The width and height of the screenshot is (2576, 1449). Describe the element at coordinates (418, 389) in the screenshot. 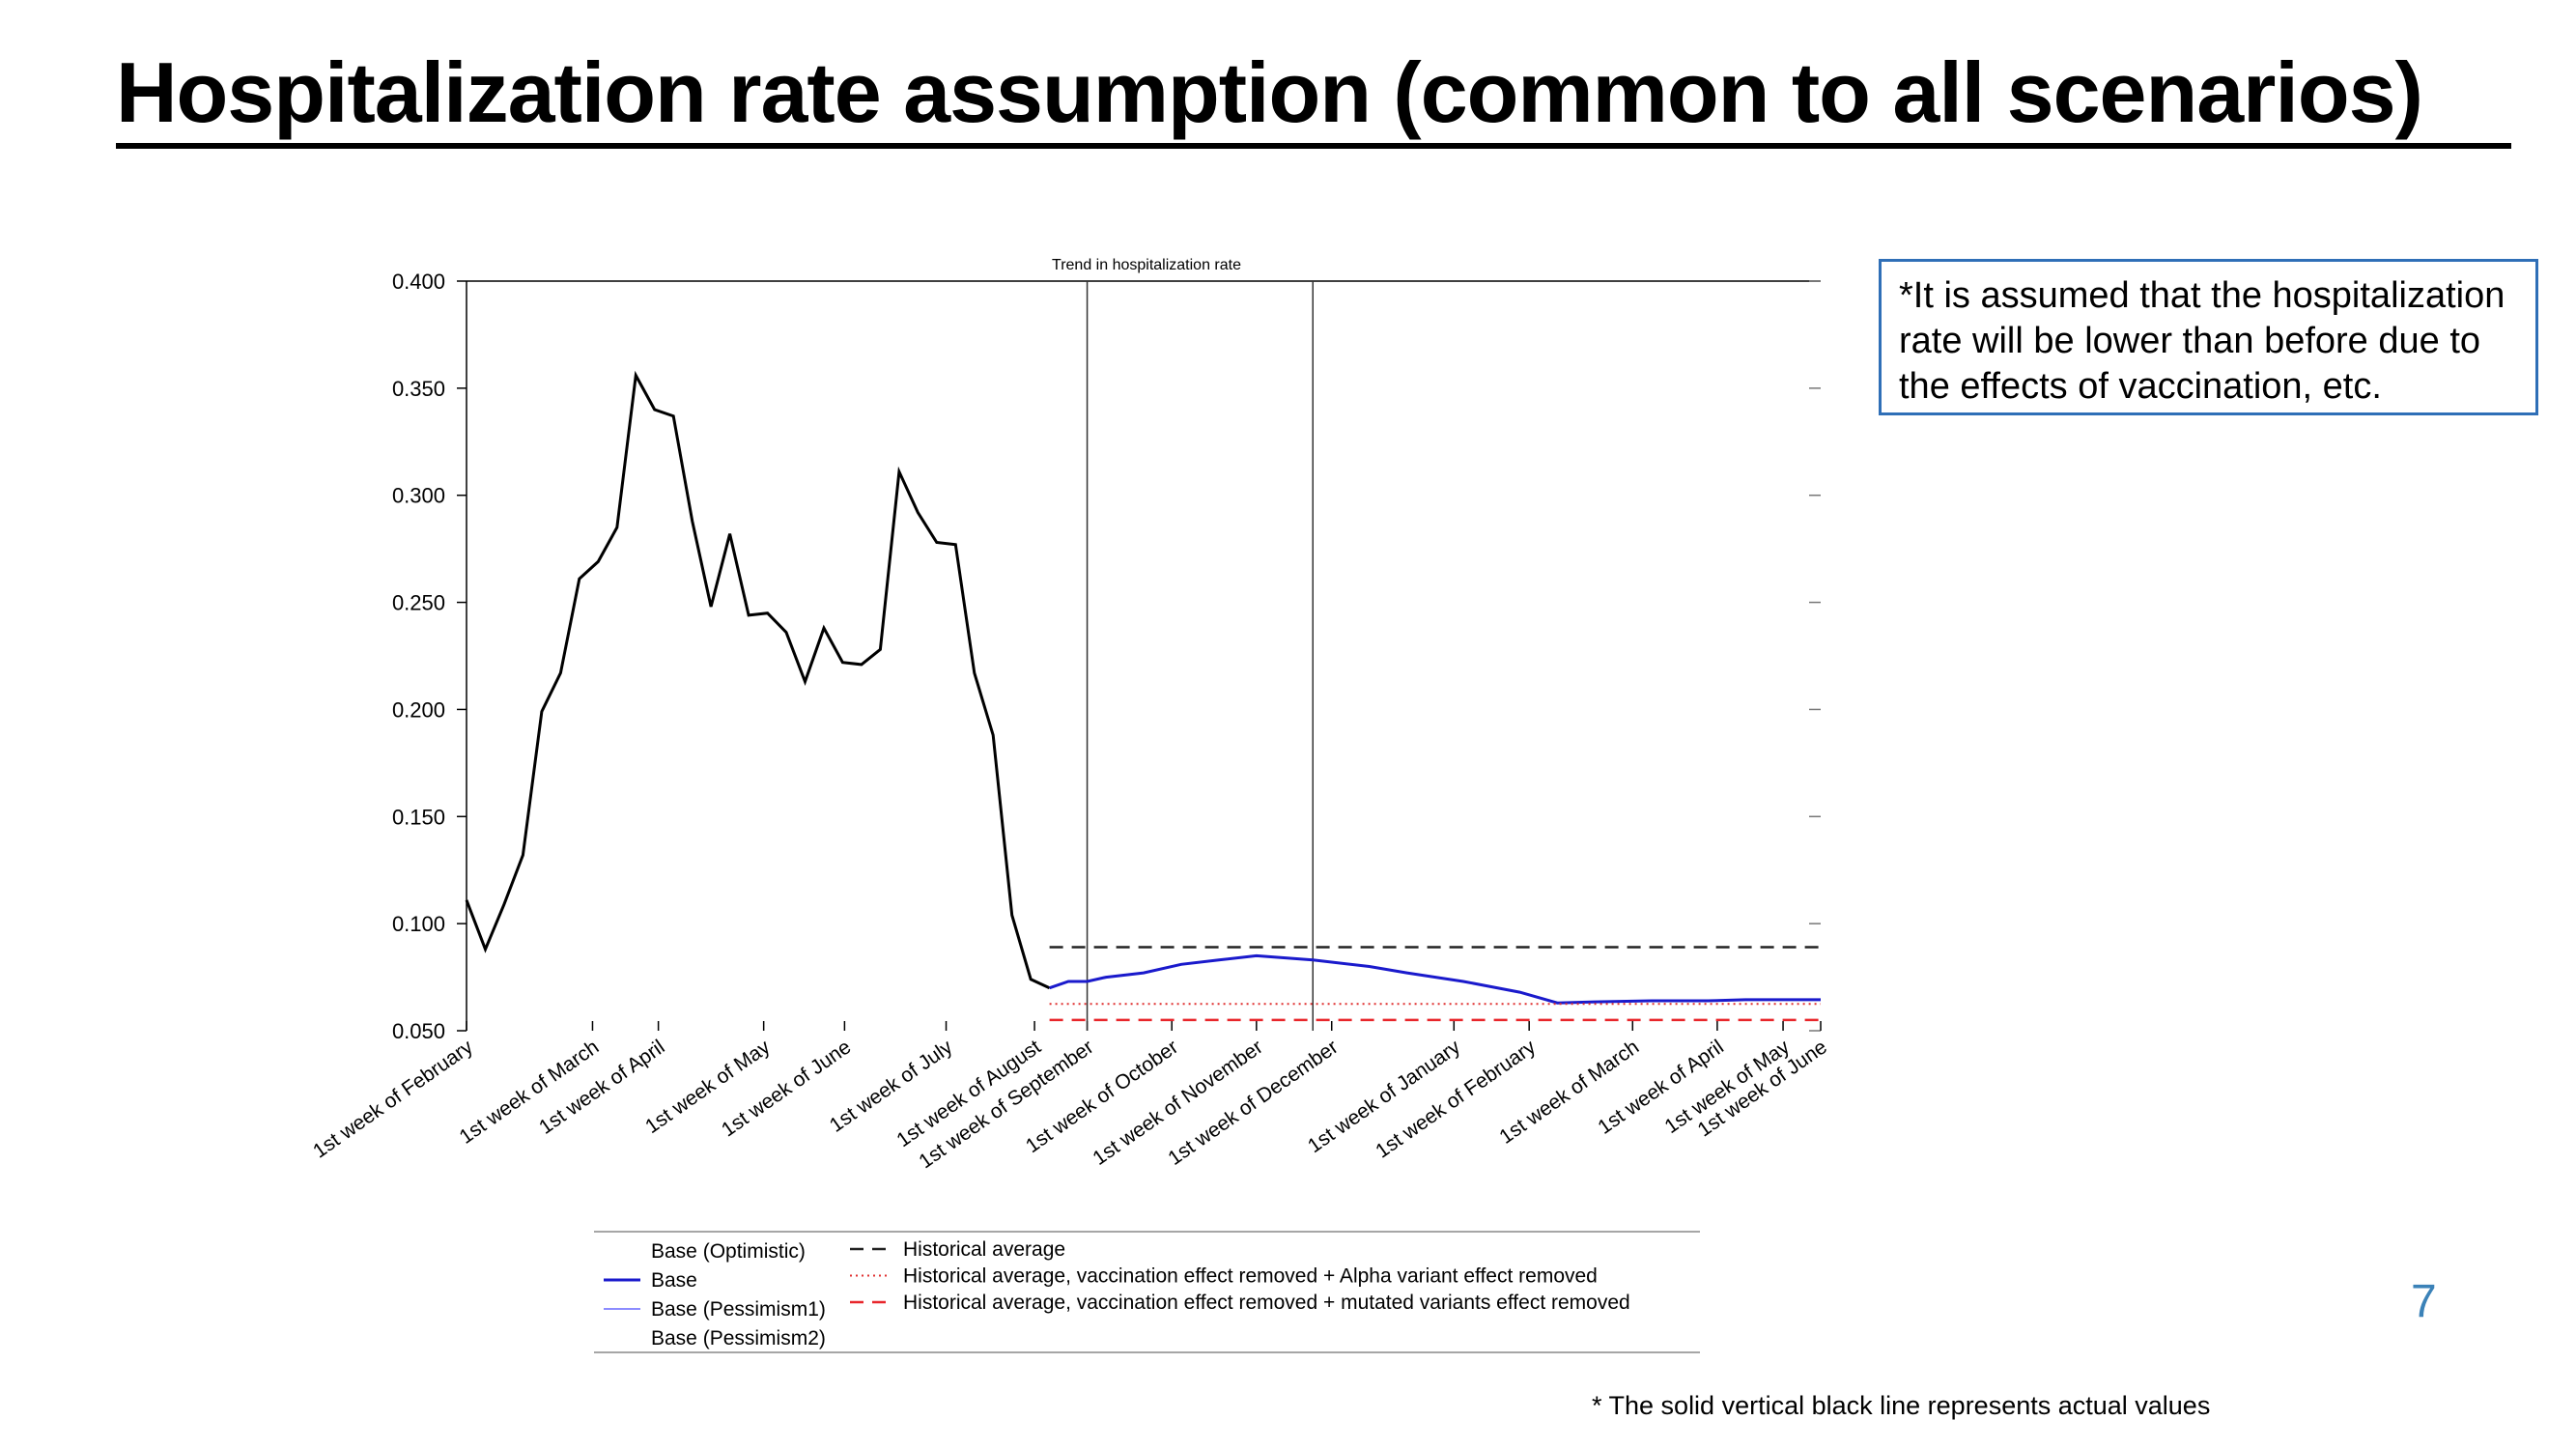

I see `y-tick-label: 0.350` at that location.